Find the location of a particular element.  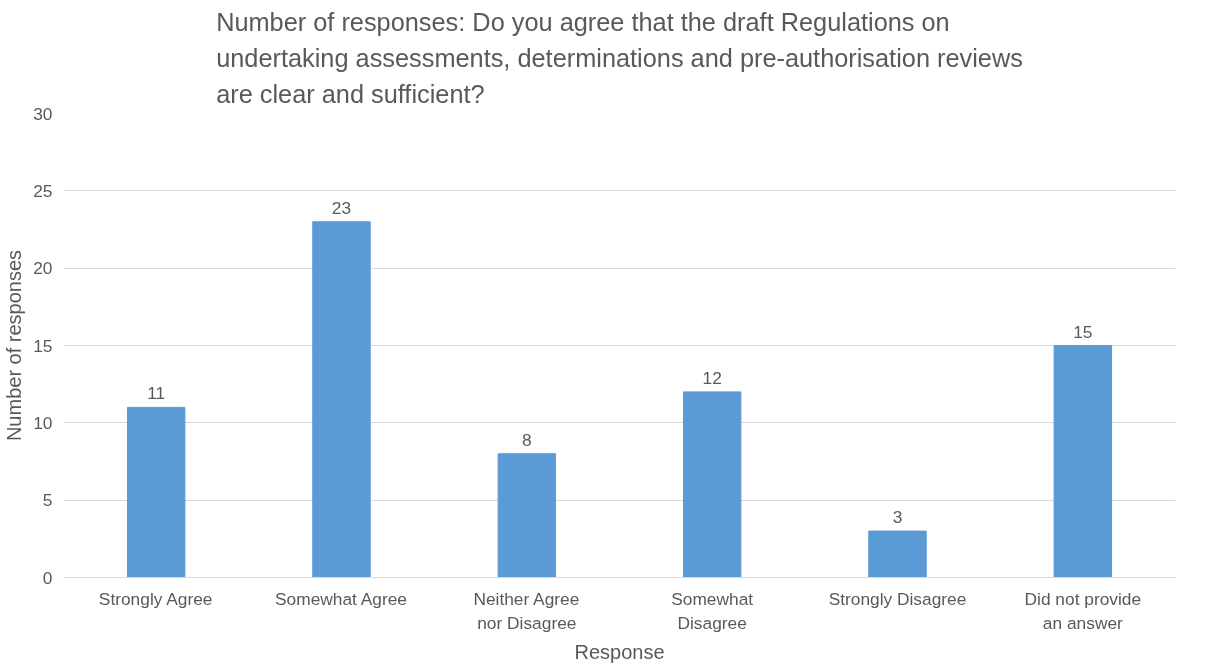

y-tick-label: 15 is located at coordinates (43, 345).